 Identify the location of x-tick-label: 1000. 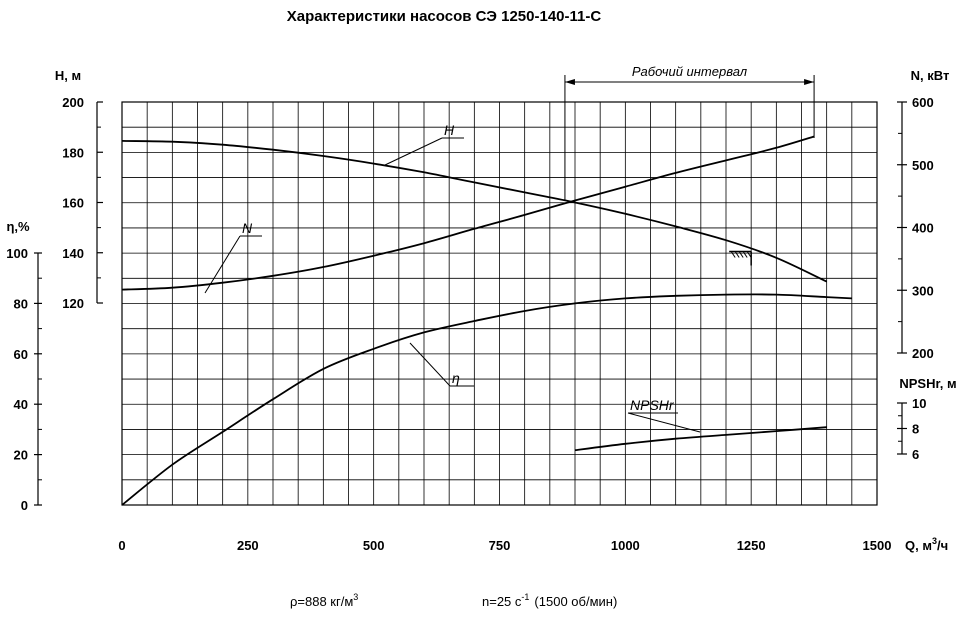
(625, 545).